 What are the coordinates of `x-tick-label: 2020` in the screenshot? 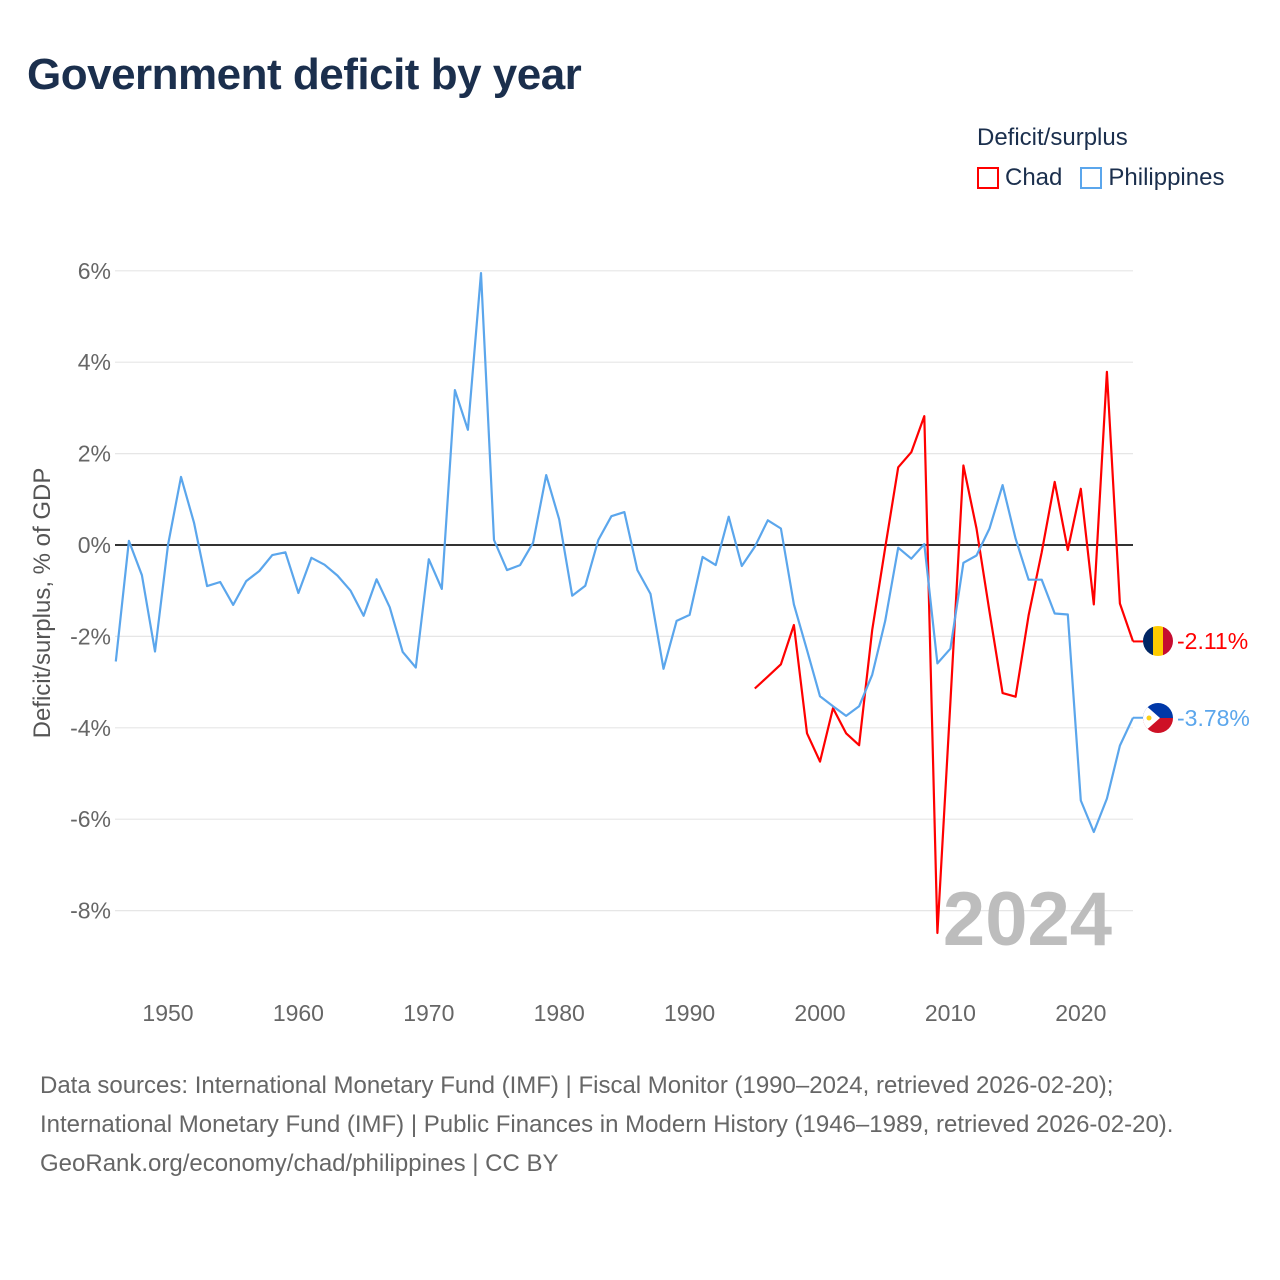 It's located at (1080, 1013).